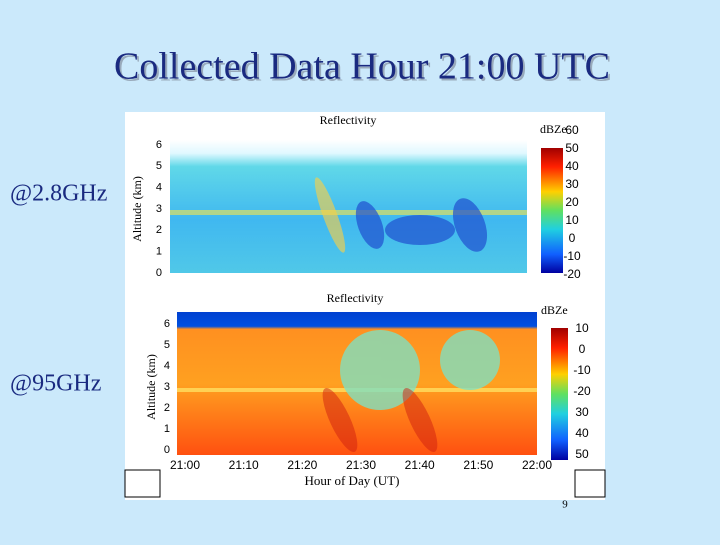  I want to click on x-tick-label: 22:00, so click(537, 465).